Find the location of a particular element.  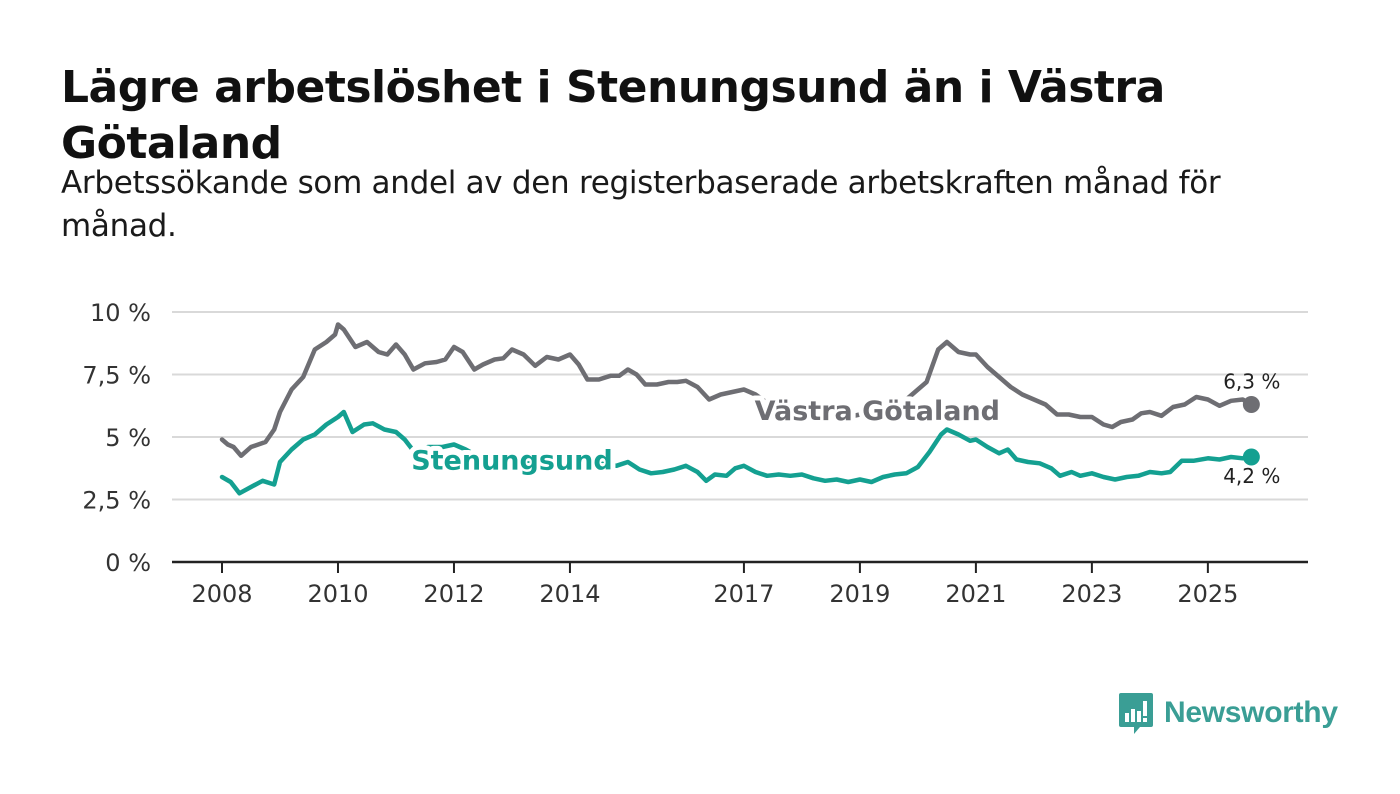

y-tick-label: 0 % is located at coordinates (128, 563).